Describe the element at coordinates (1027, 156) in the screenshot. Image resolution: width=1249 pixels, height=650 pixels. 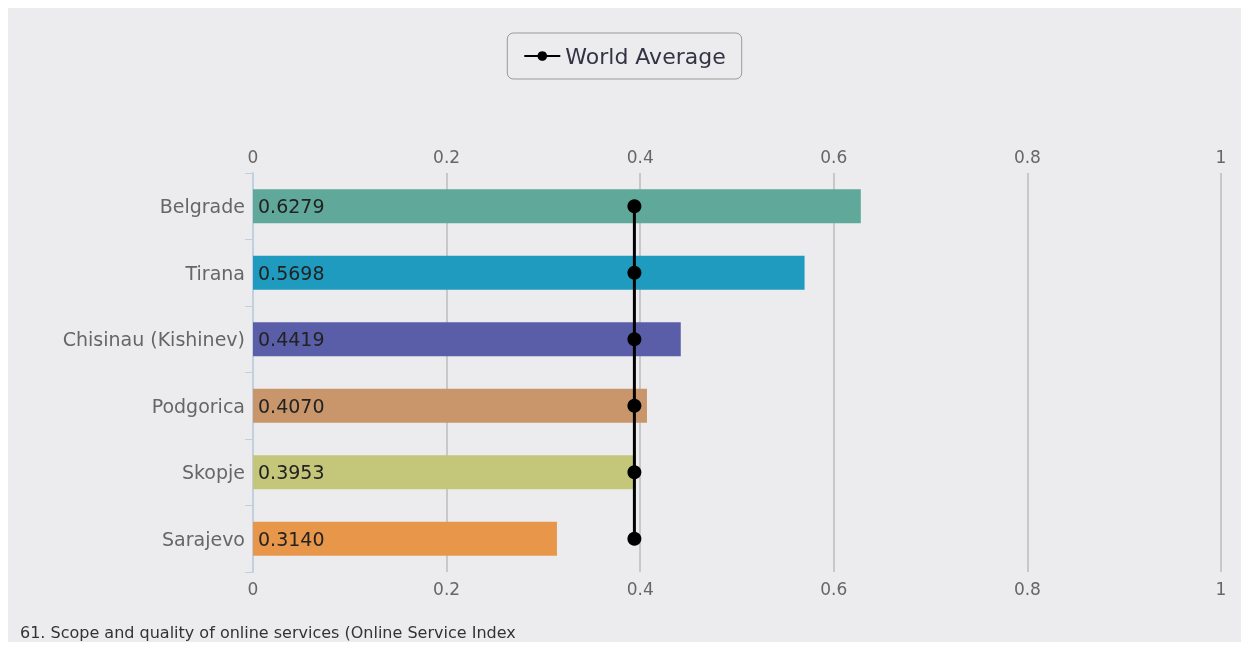
I see `x2-tick-label: 0.8` at that location.